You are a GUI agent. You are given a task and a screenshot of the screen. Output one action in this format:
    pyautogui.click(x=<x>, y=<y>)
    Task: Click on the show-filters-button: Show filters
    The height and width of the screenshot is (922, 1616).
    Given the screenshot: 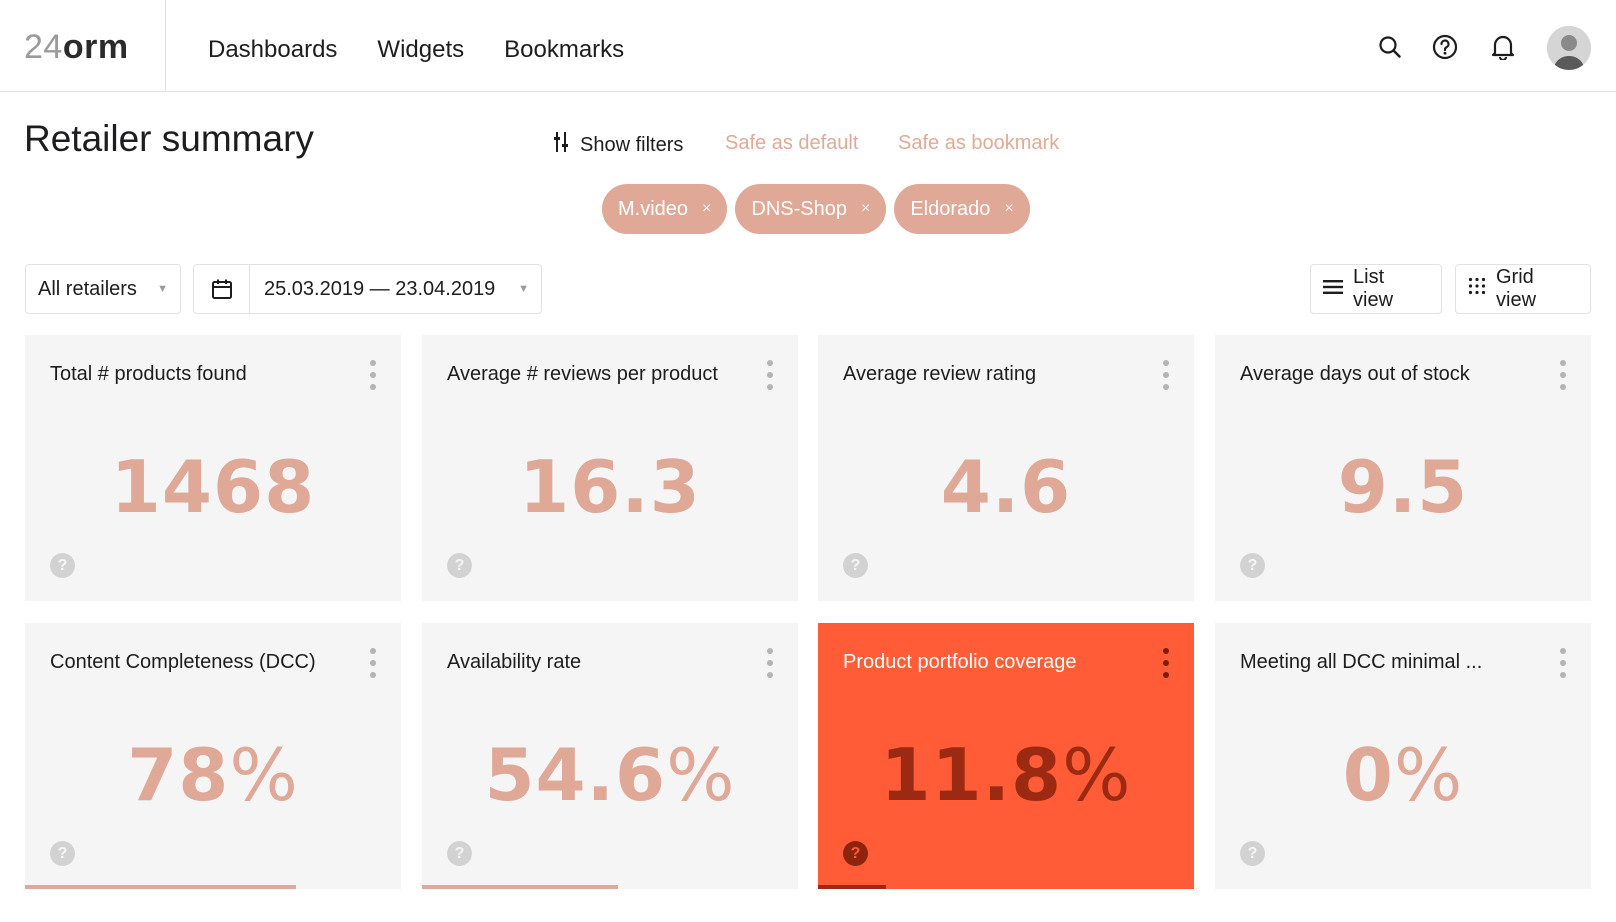 What is the action you would take?
    pyautogui.click(x=617, y=145)
    